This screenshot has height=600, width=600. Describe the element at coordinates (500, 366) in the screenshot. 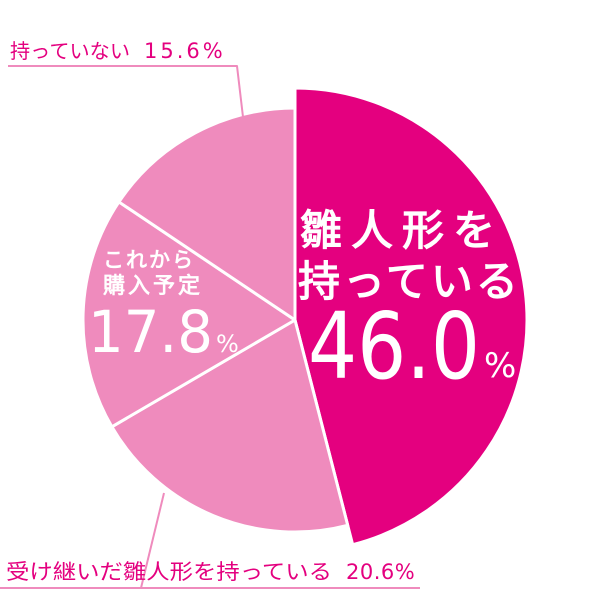

I see `slice-owns-unit: %` at that location.